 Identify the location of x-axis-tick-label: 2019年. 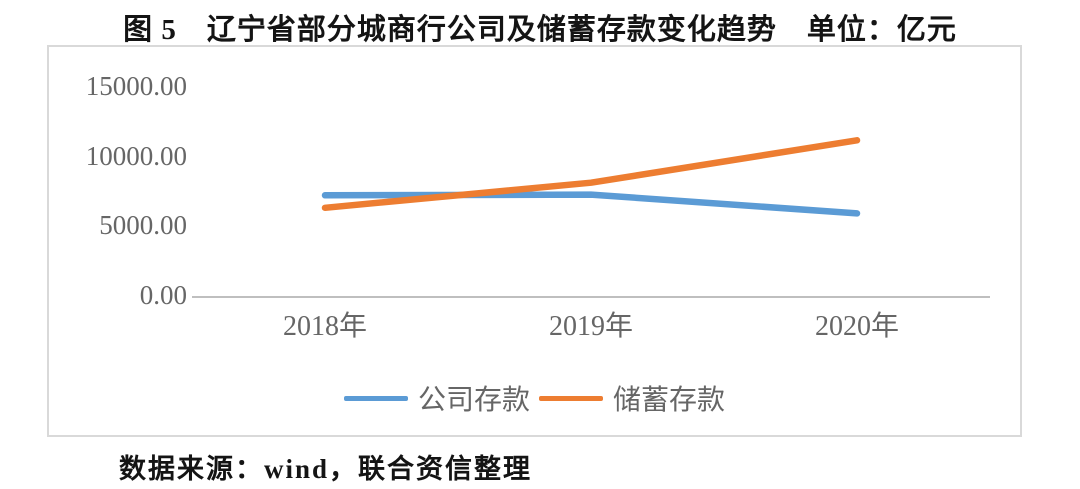
(591, 326).